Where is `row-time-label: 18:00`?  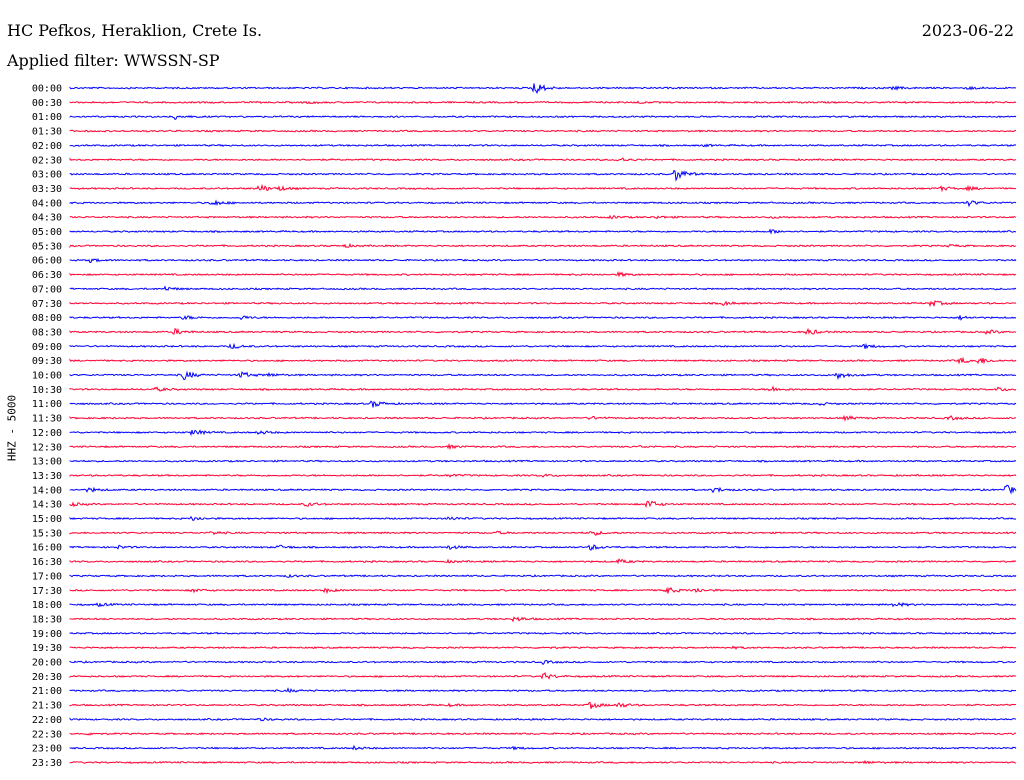
row-time-label: 18:00 is located at coordinates (47, 605).